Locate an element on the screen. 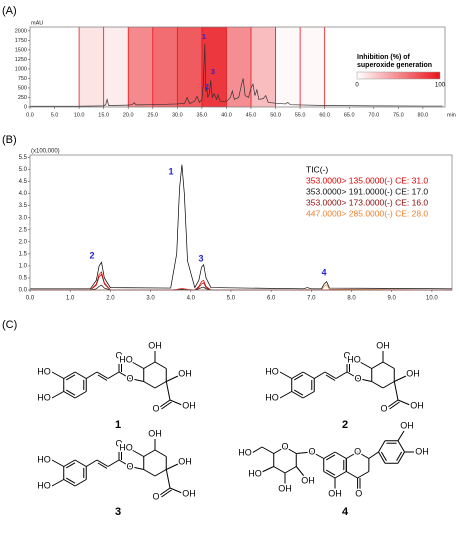 Image resolution: width=459 pixels, height=550 pixels. compound-number: 1 is located at coordinates (118, 425).